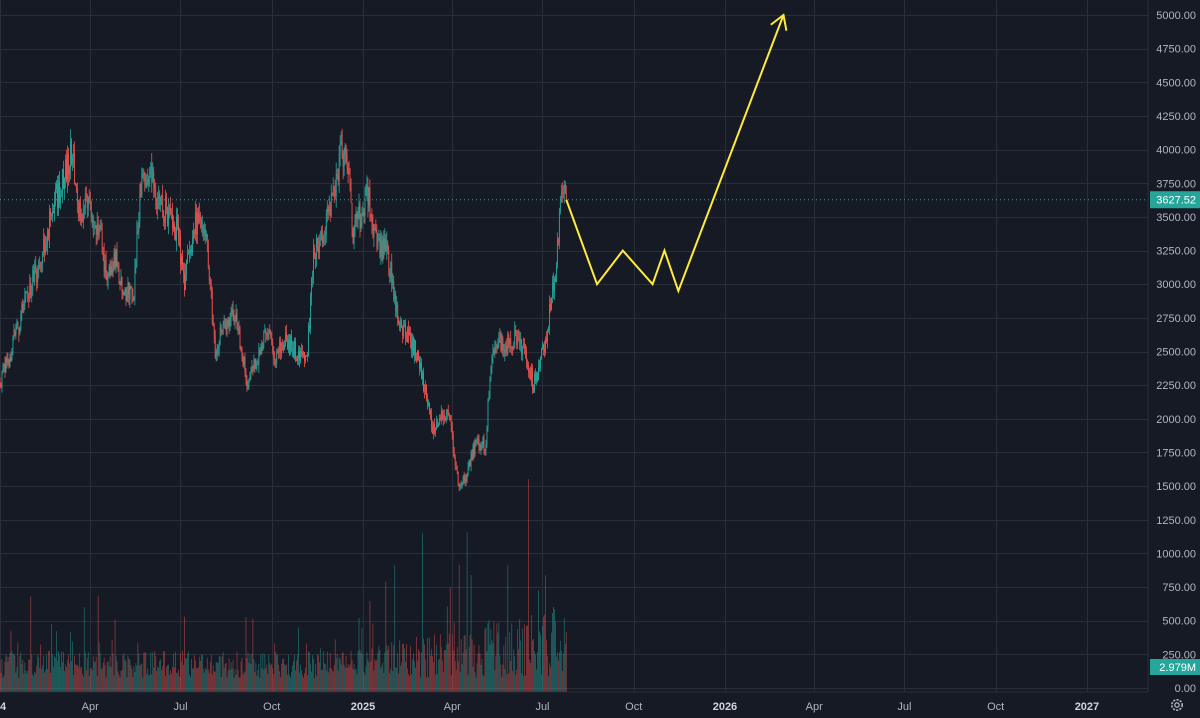  I want to click on y-tick-label: 250.00, so click(1179, 655).